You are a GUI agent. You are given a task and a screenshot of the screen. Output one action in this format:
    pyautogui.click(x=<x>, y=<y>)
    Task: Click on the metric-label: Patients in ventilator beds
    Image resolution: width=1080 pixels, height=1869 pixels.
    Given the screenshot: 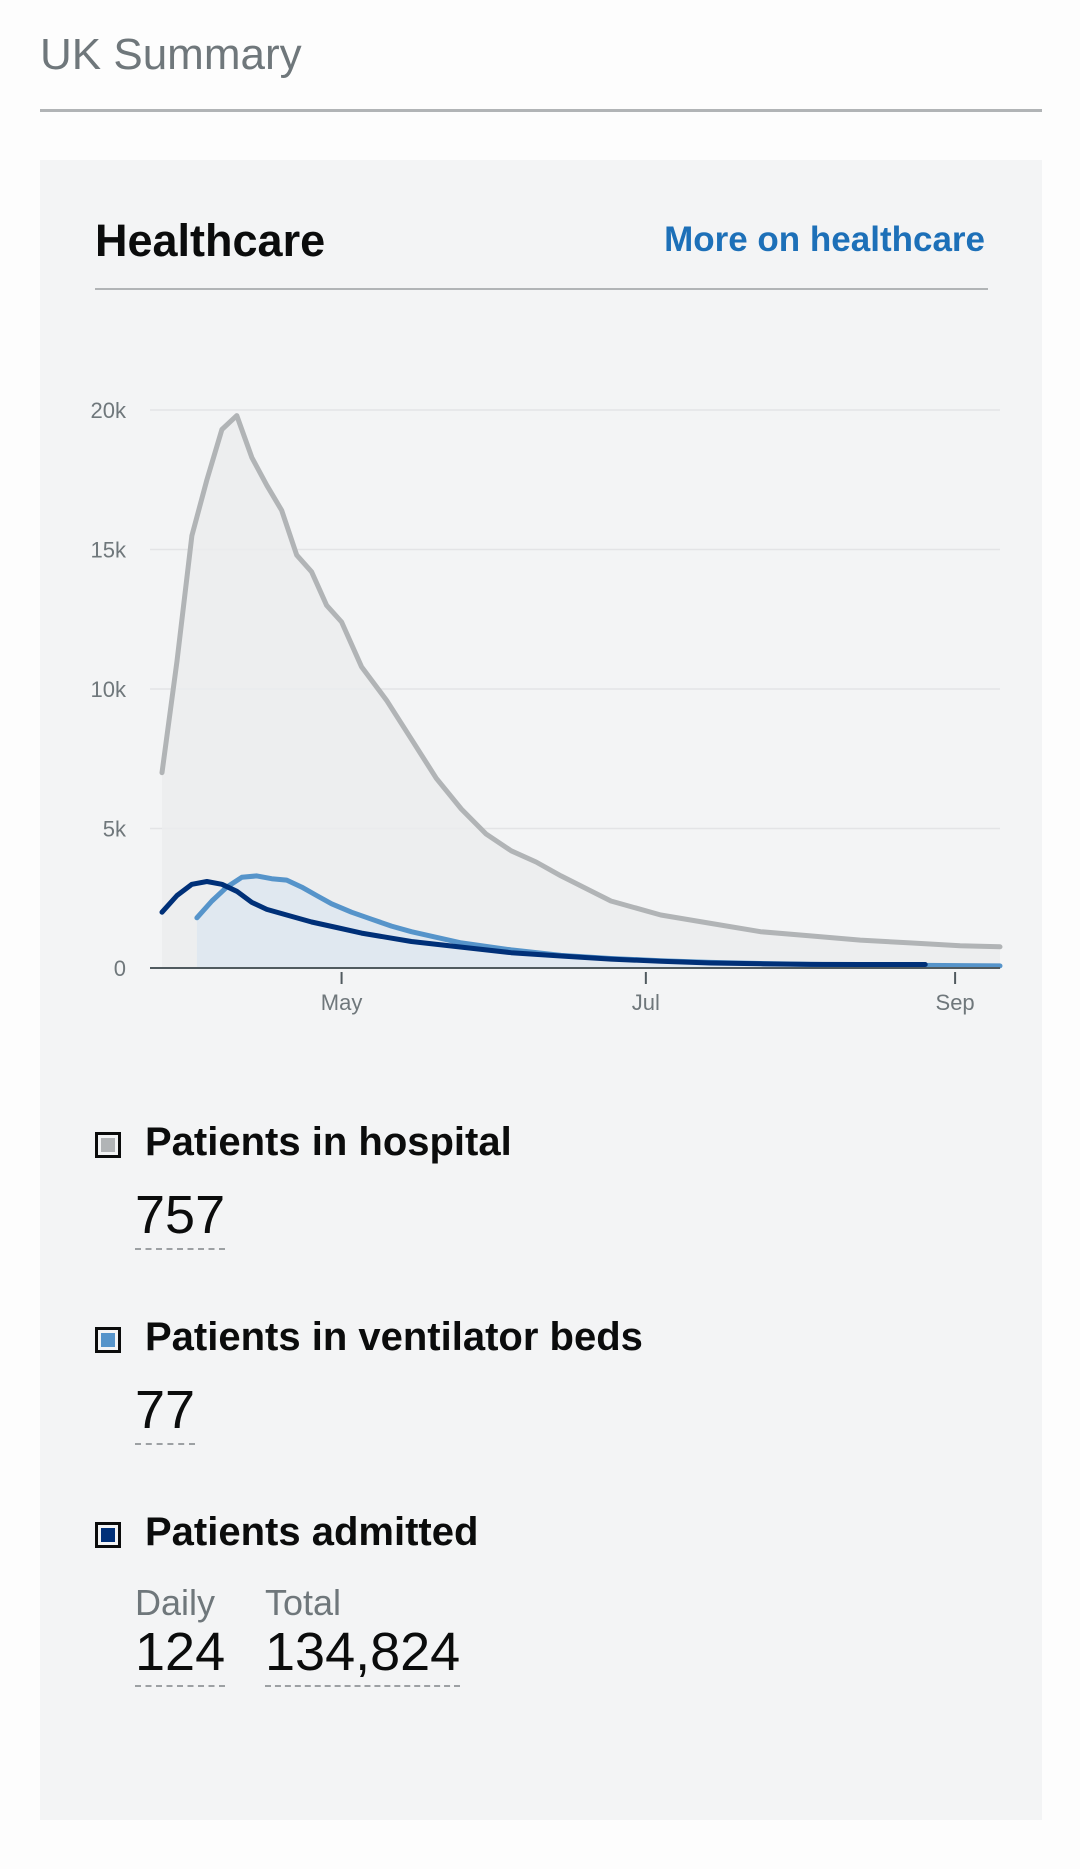 What is the action you would take?
    pyautogui.click(x=394, y=1337)
    